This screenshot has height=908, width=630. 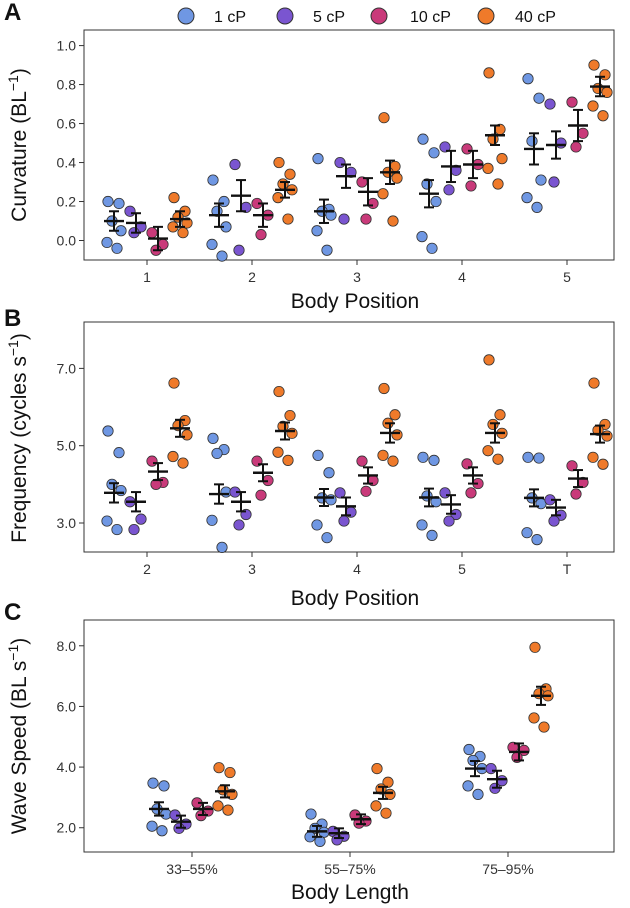 I want to click on panel-b-xlabel: Body Position, so click(x=355, y=598).